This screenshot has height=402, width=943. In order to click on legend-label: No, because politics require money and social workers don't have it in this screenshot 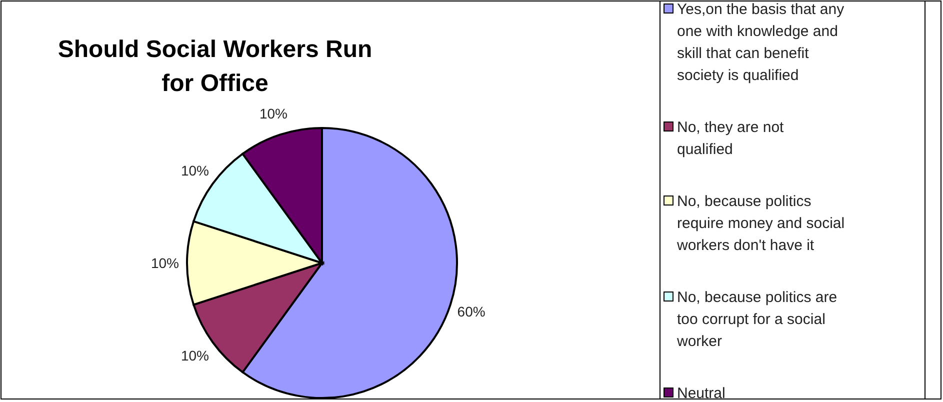, I will do `click(760, 223)`.